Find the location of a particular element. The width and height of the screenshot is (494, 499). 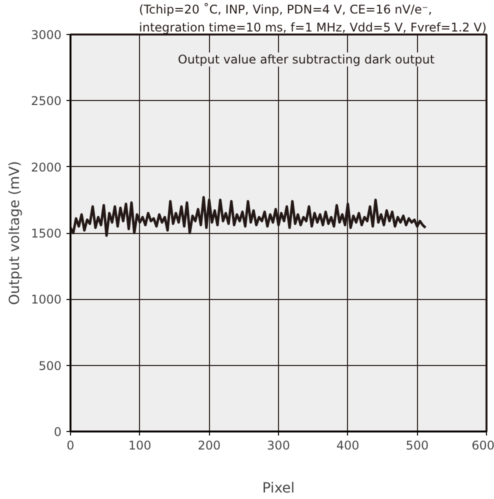

x-tick-label: 0 is located at coordinates (70, 445).